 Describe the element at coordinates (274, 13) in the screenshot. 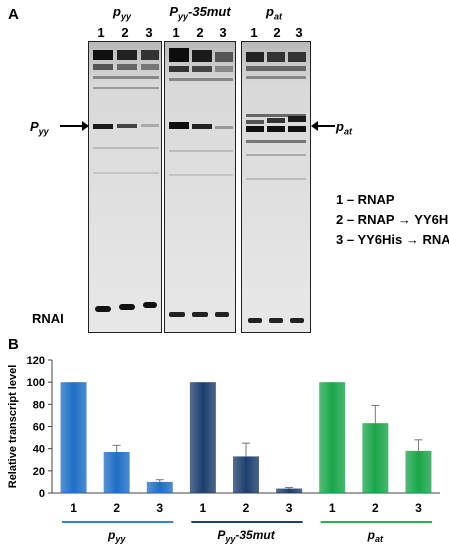

I see `gel-title-pat: pat` at that location.